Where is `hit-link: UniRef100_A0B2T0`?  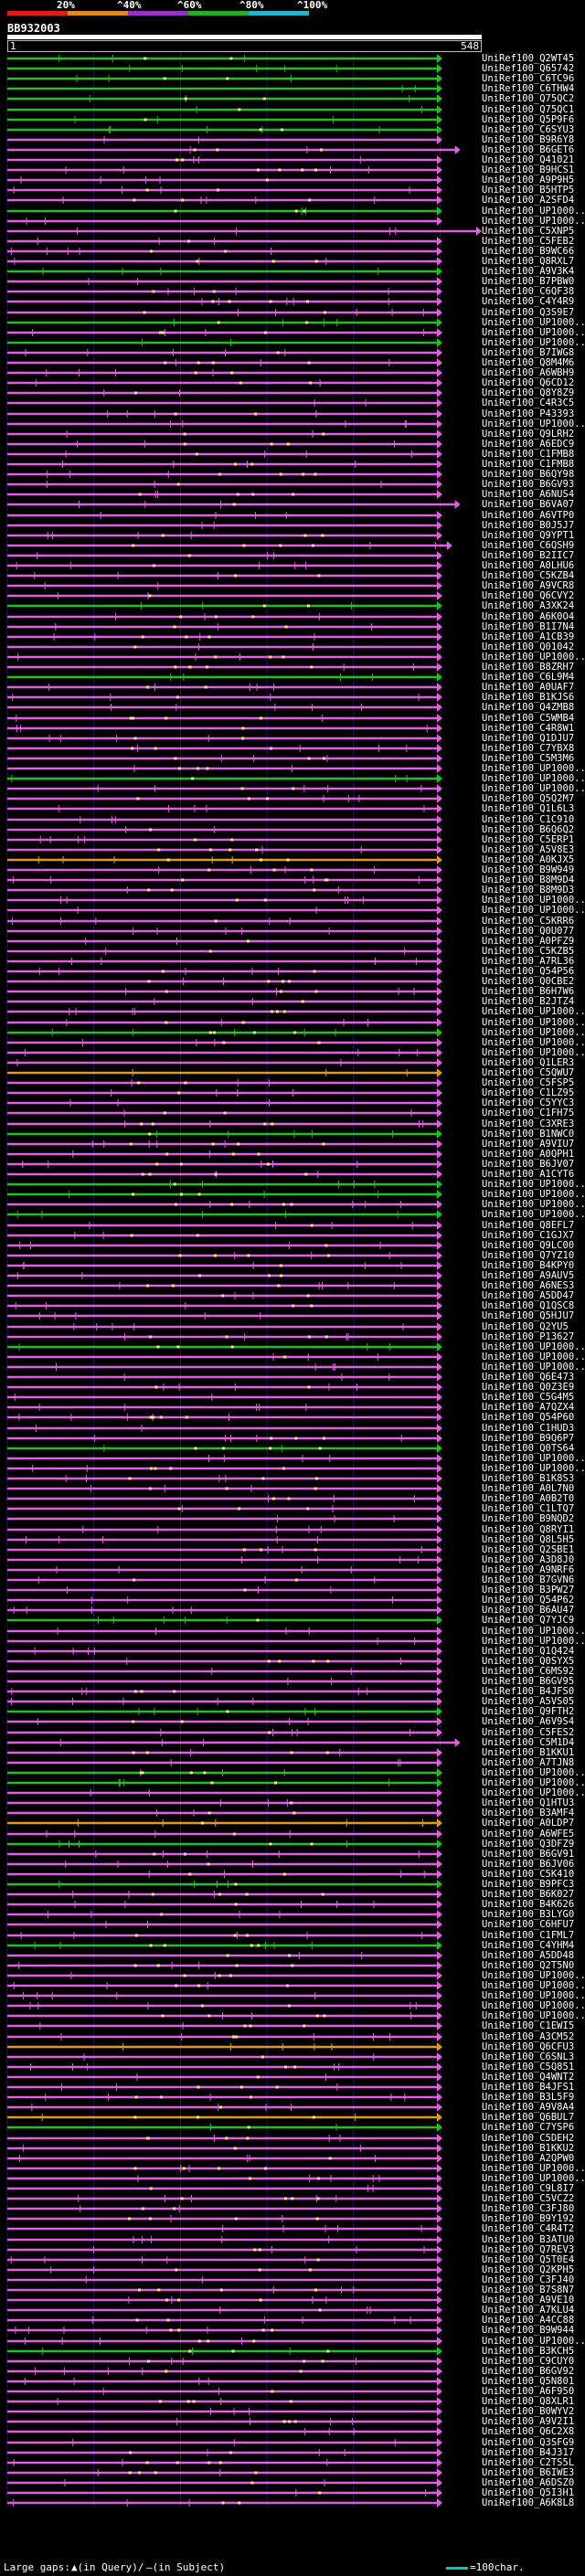 hit-link: UniRef100_A0B2T0 is located at coordinates (529, 1499).